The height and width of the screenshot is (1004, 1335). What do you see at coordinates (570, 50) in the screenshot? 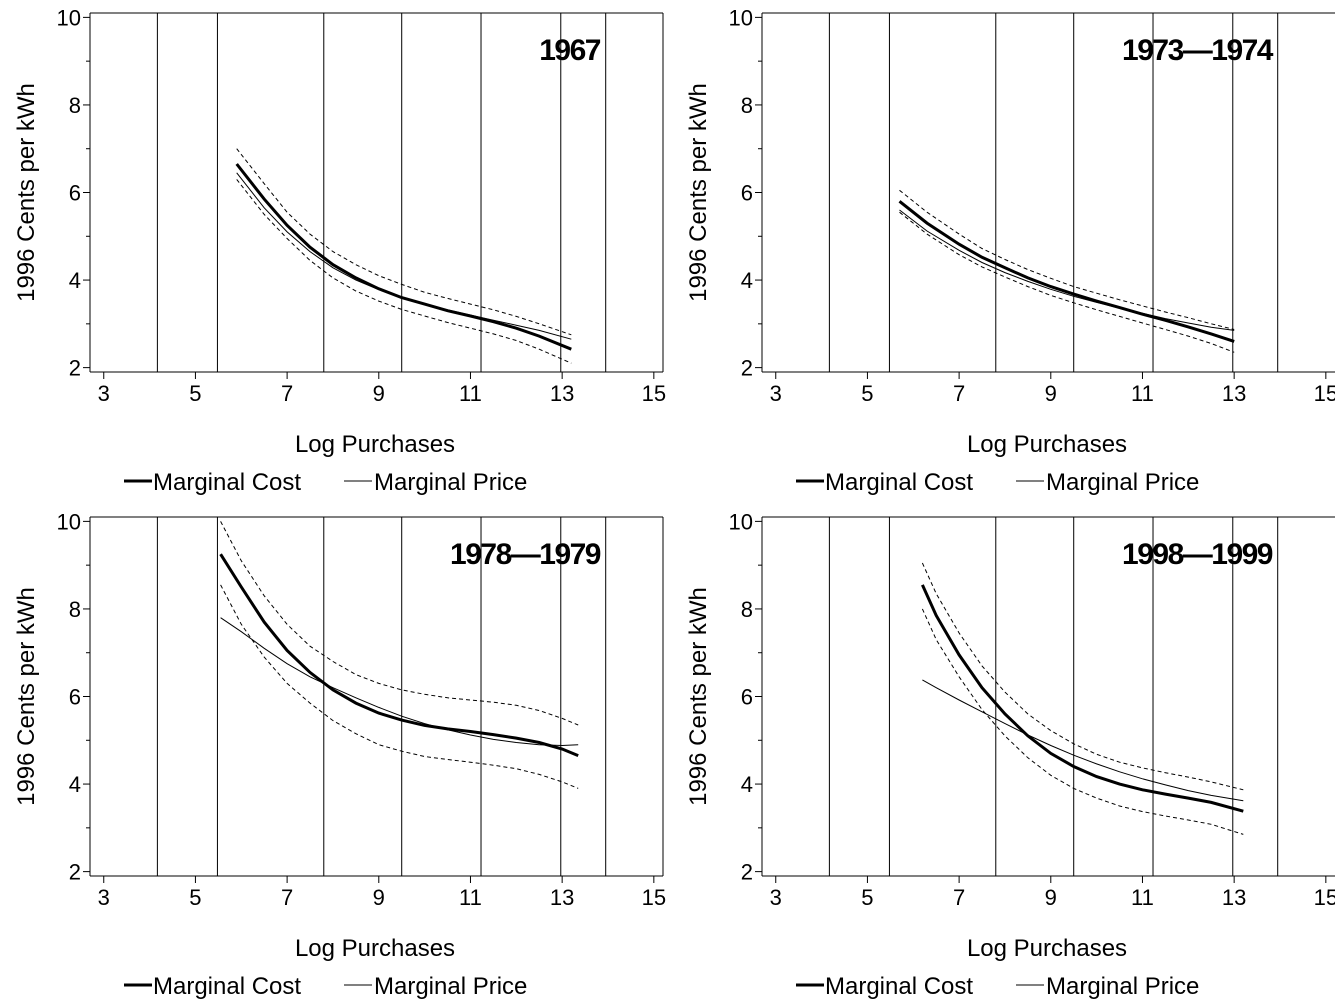
I see `panel-title: 1967` at bounding box center [570, 50].